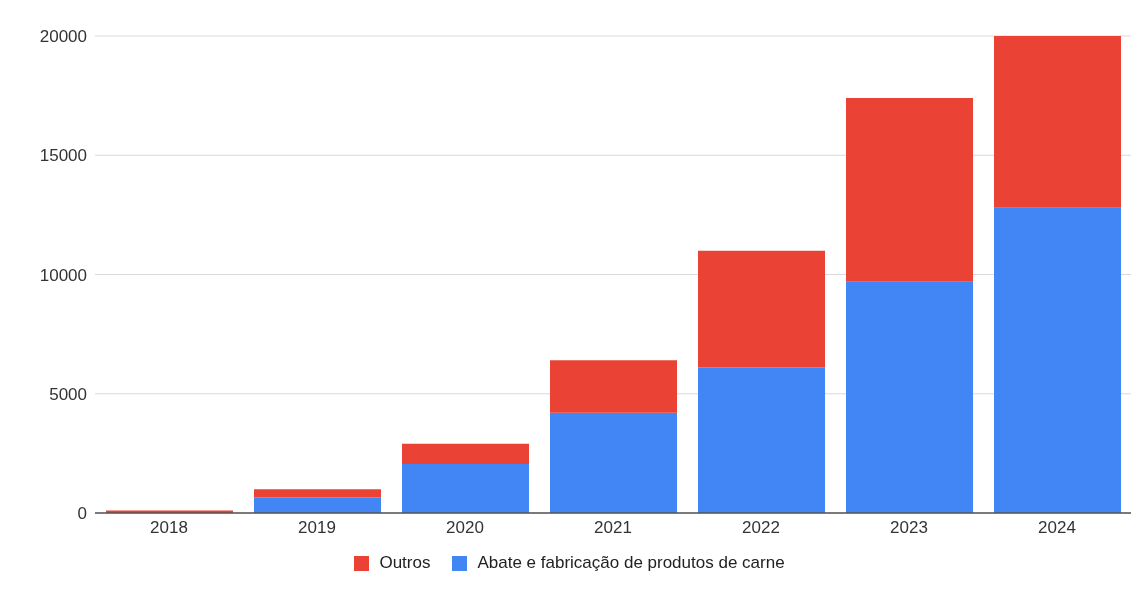  I want to click on x-tick-label: 2021, so click(613, 528).